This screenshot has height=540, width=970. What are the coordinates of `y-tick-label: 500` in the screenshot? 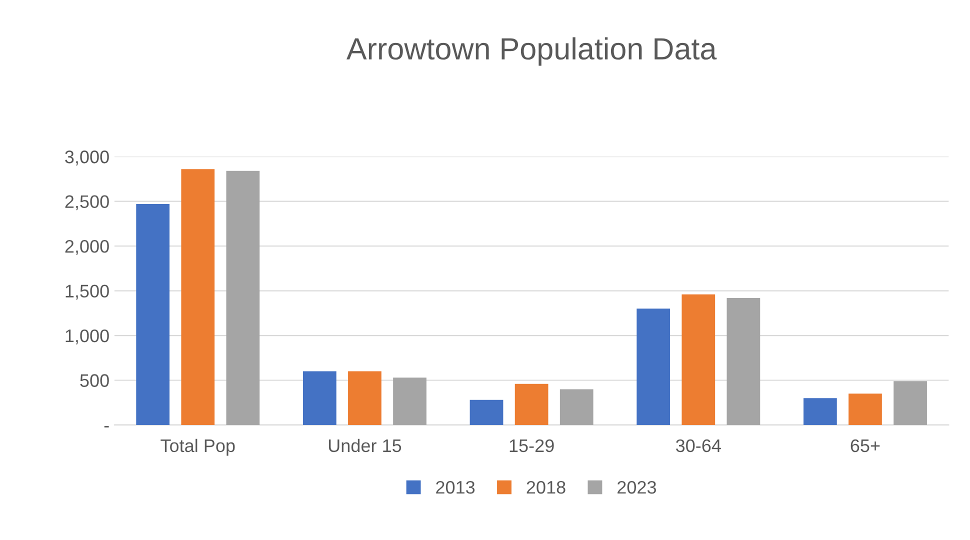 It's located at (94, 380).